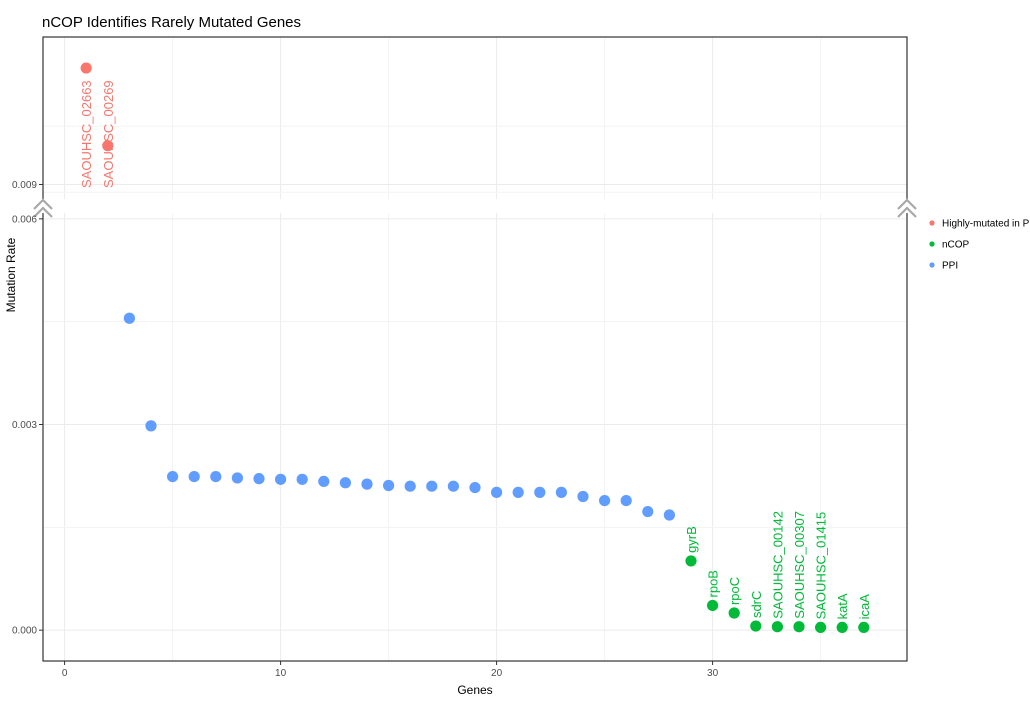 This screenshot has width=1030, height=701. Describe the element at coordinates (950, 266) in the screenshot. I see `legend-label: PPI` at that location.